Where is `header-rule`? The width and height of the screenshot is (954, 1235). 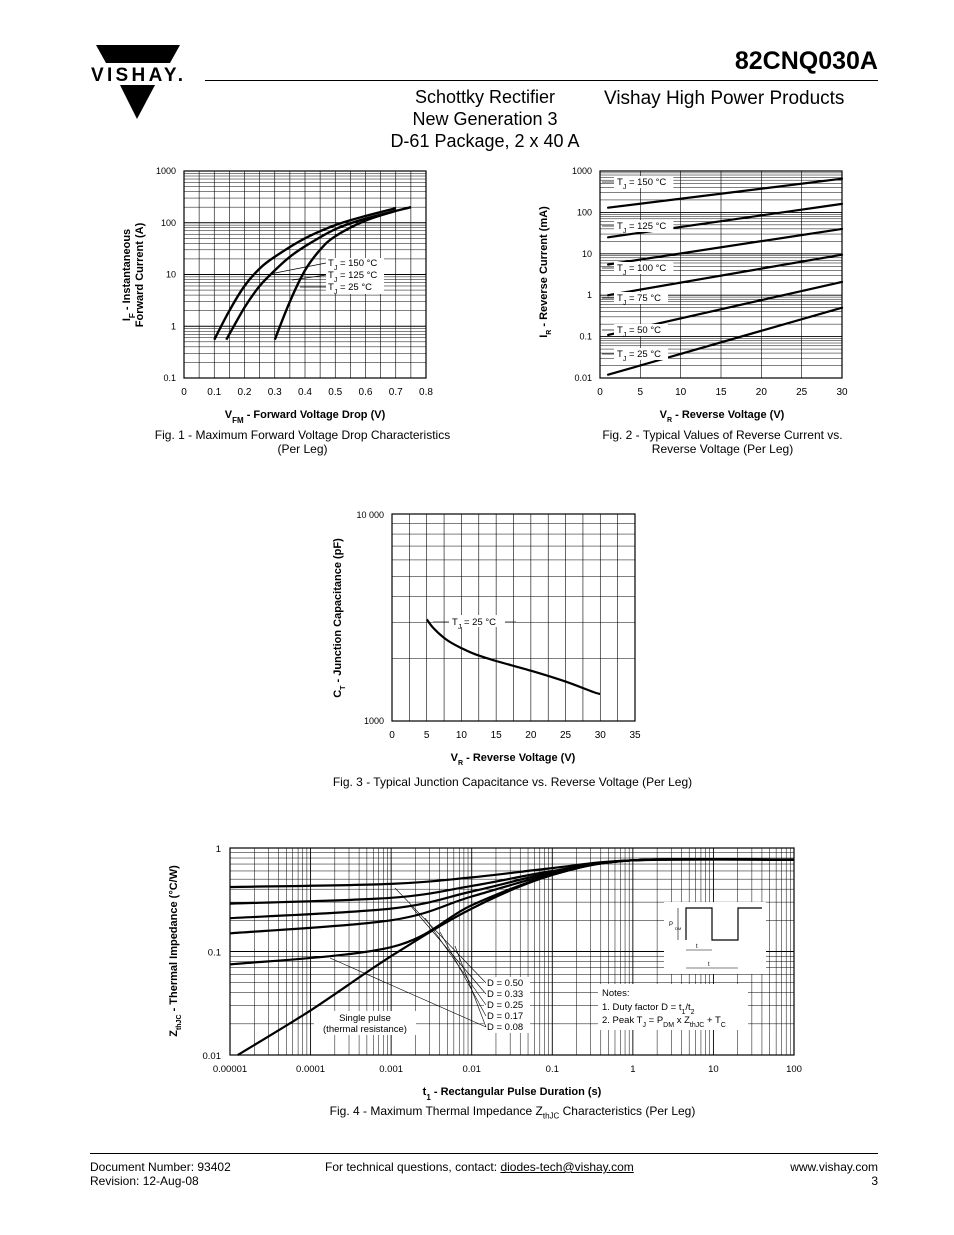 header-rule is located at coordinates (541, 80).